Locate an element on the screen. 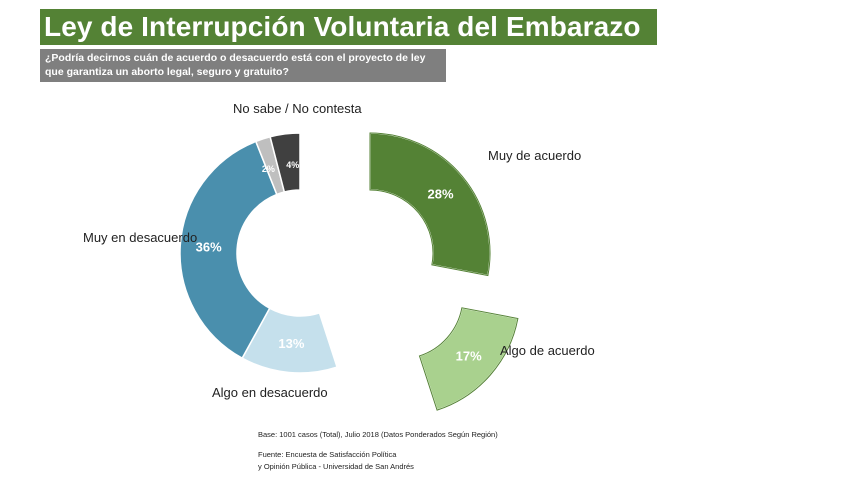 This screenshot has height=477, width=848. slice-muy-en-desacuerdo is located at coordinates (228, 250).